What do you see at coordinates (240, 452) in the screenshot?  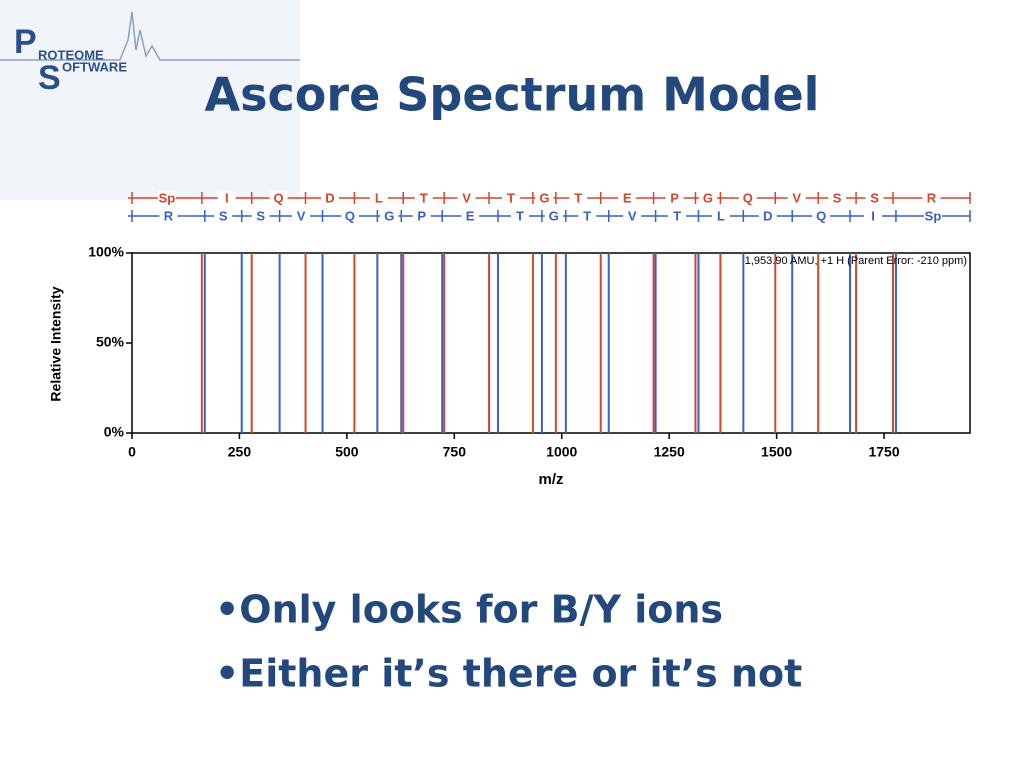 I see `x-tick-label: 250` at bounding box center [240, 452].